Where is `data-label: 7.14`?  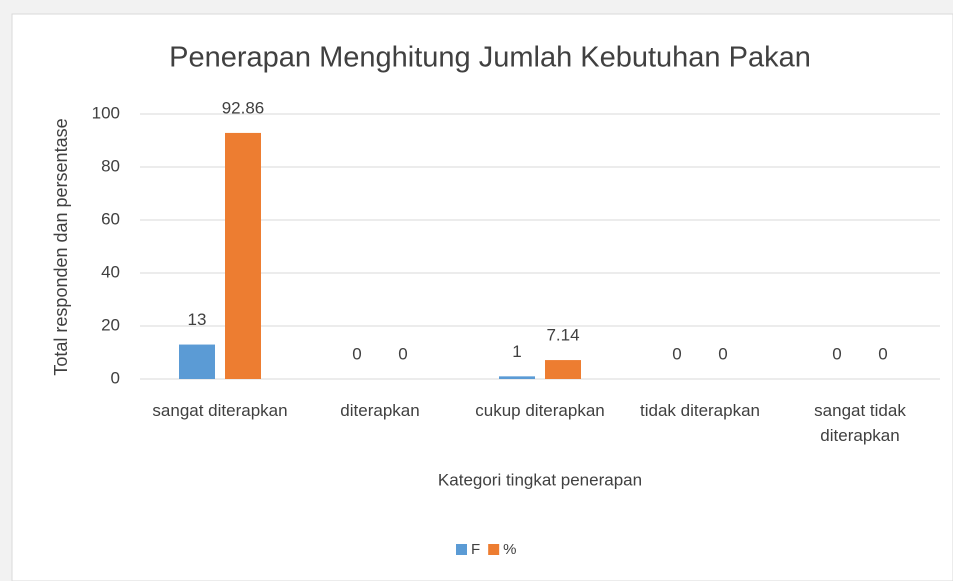
data-label: 7.14 is located at coordinates (562, 335).